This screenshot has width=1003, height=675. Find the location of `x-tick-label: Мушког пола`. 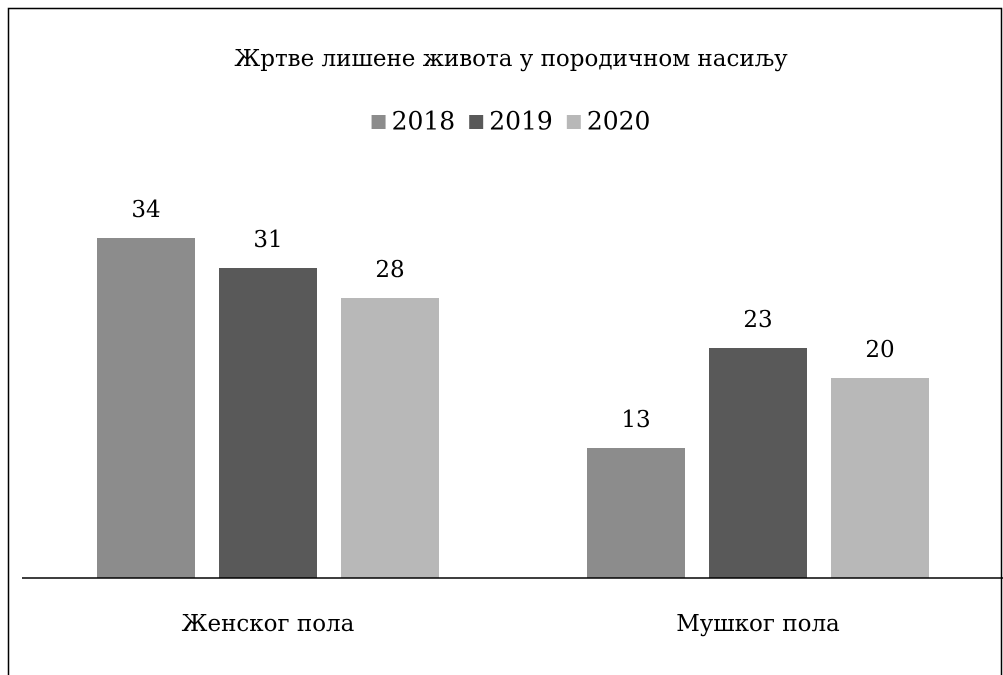

x-tick-label: Мушког пола is located at coordinates (758, 624).